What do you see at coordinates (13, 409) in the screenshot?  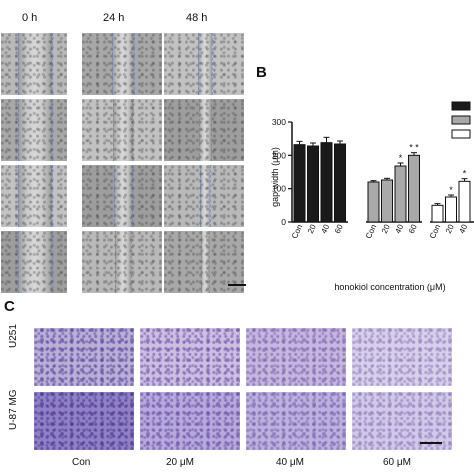 I see `row-label-u87mg: U-87 MG` at bounding box center [13, 409].